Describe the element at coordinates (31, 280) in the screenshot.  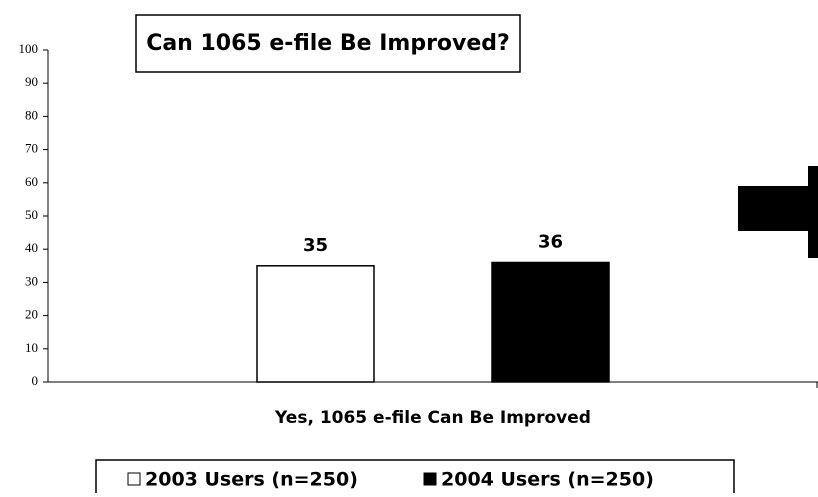
I see `y-tick-label: 30` at that location.